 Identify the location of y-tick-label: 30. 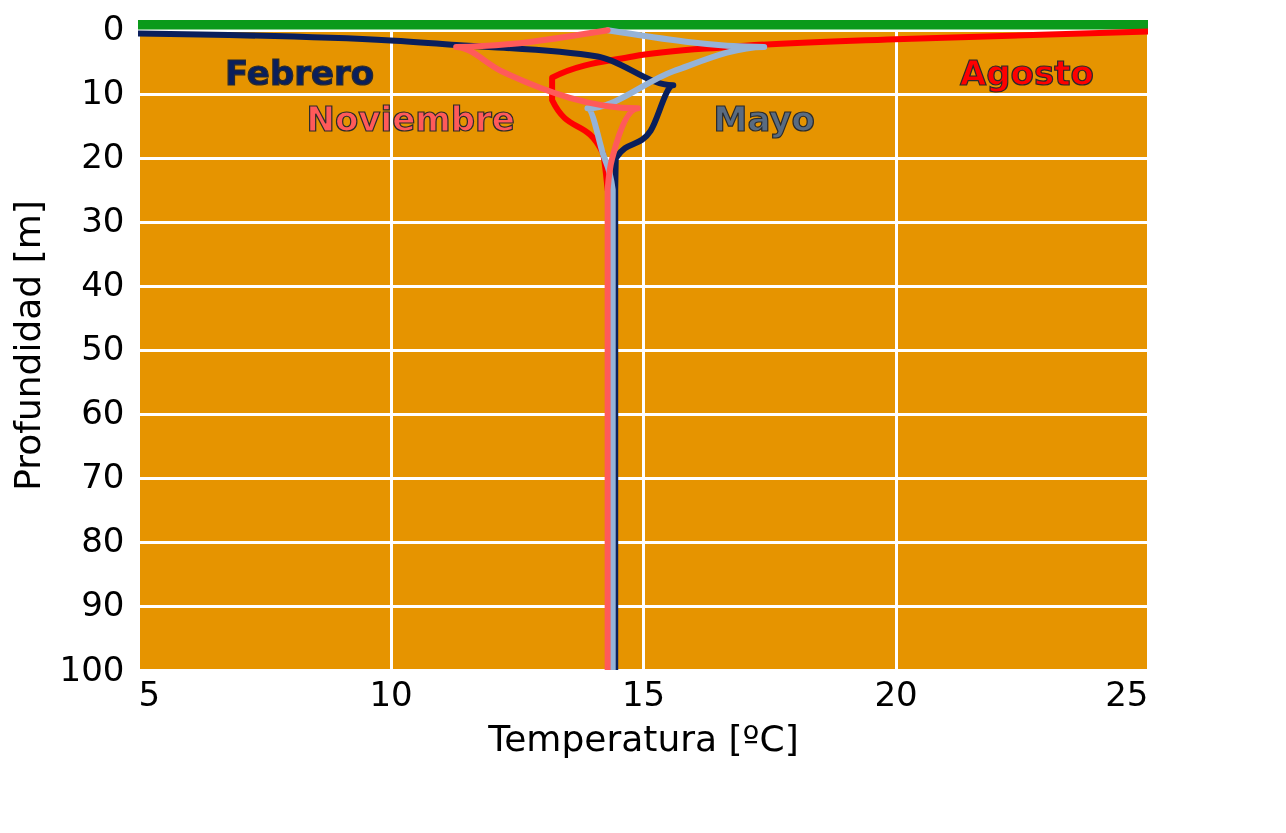
(103, 220).